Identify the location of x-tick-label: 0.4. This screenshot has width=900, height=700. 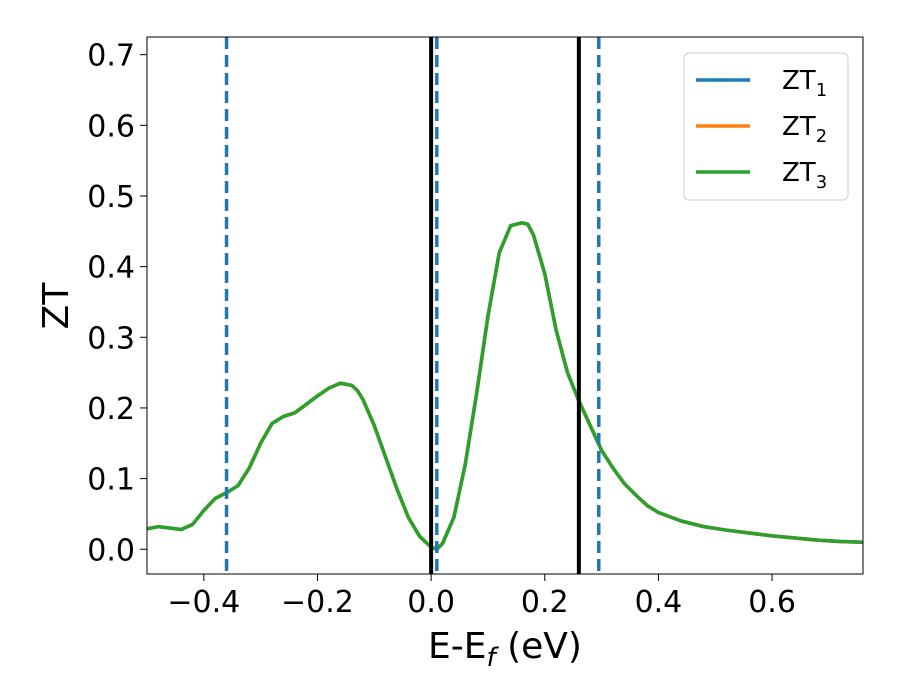
(659, 602).